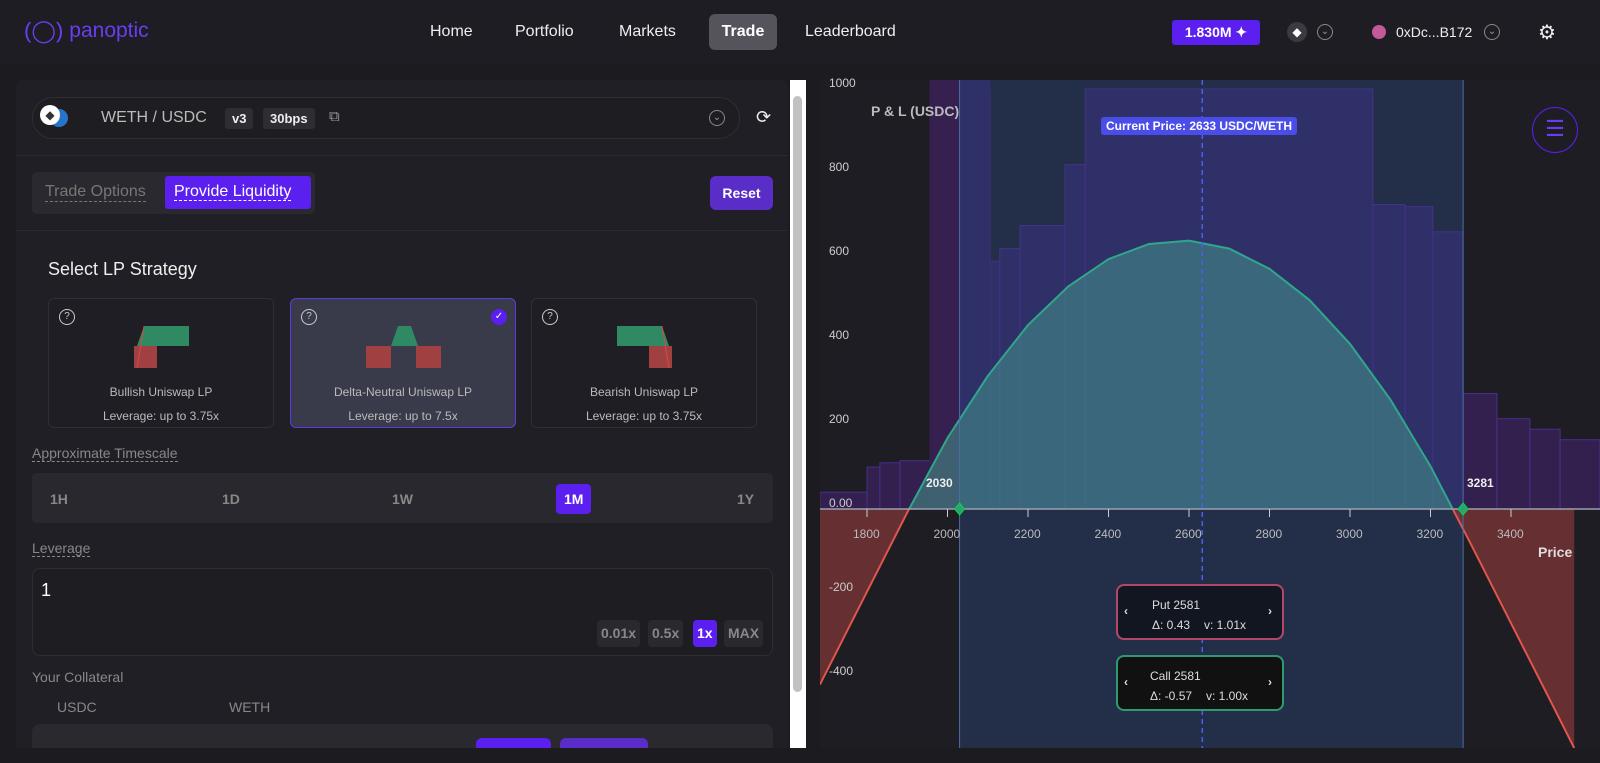 The width and height of the screenshot is (1600, 763). What do you see at coordinates (744, 633) in the screenshot?
I see `leverage-preset: MAX` at bounding box center [744, 633].